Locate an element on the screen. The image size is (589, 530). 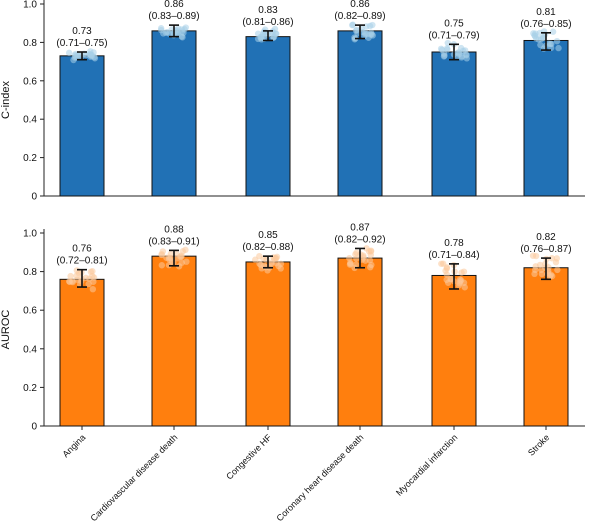
ci-label: (0.71–0.75) is located at coordinates (81, 43).